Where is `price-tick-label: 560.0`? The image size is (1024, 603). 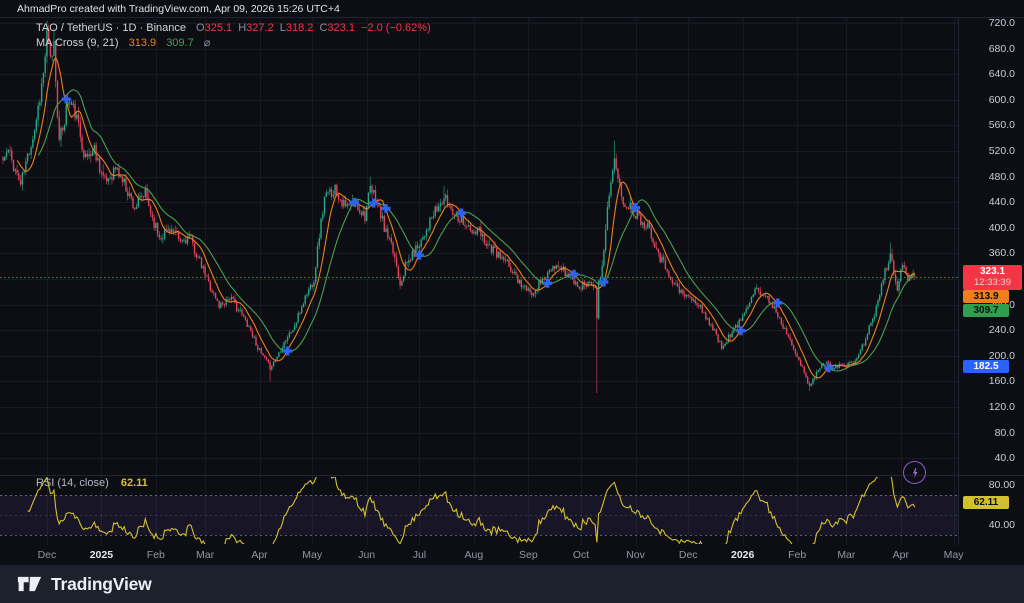
price-tick-label: 560.0 is located at coordinates (1001, 125).